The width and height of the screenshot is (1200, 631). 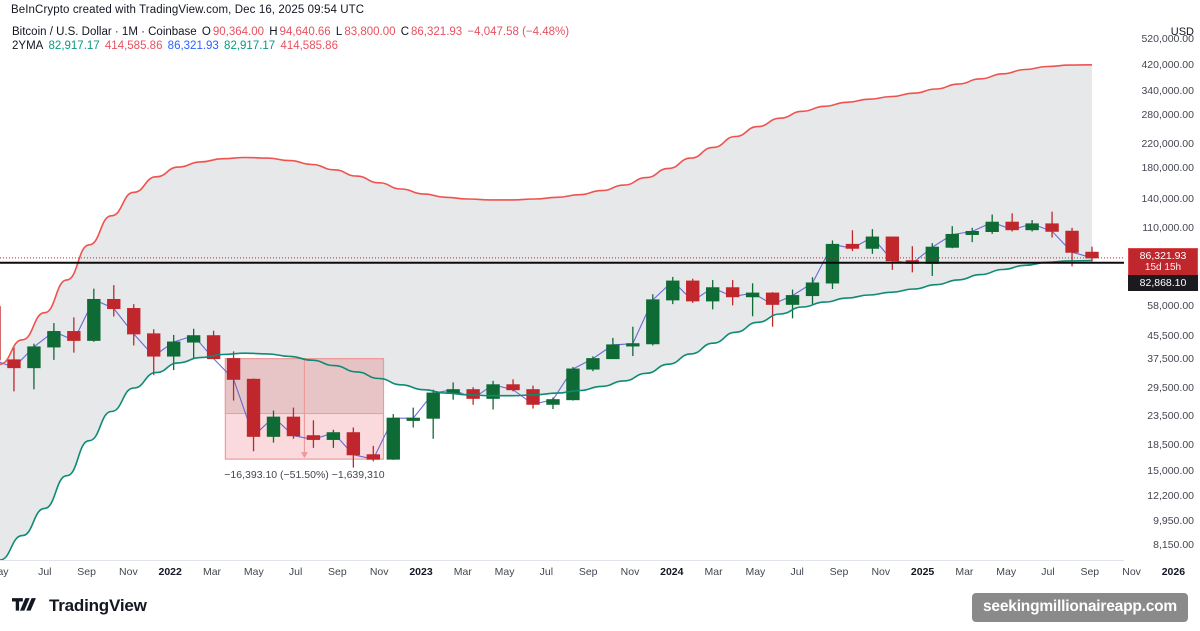 What do you see at coordinates (1163, 267) in the screenshot?
I see `bar-countdown: 15d 15h` at bounding box center [1163, 267].